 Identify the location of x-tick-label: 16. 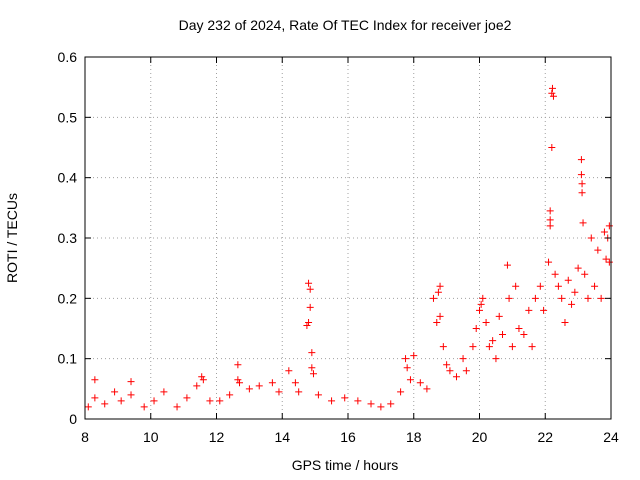
(348, 437).